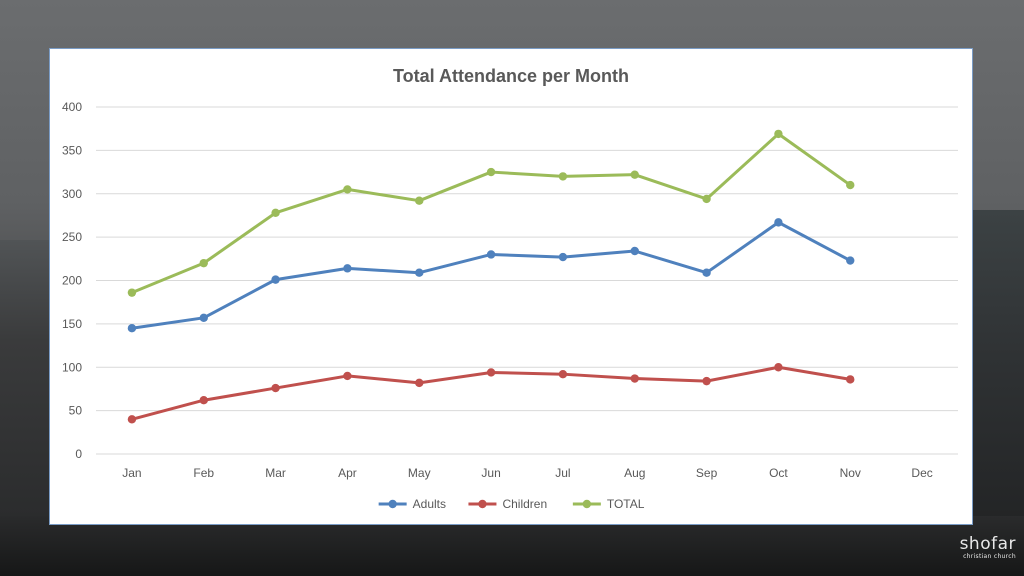 This screenshot has height=576, width=1024. What do you see at coordinates (921, 473) in the screenshot?
I see `x-tick-label: Dec` at bounding box center [921, 473].